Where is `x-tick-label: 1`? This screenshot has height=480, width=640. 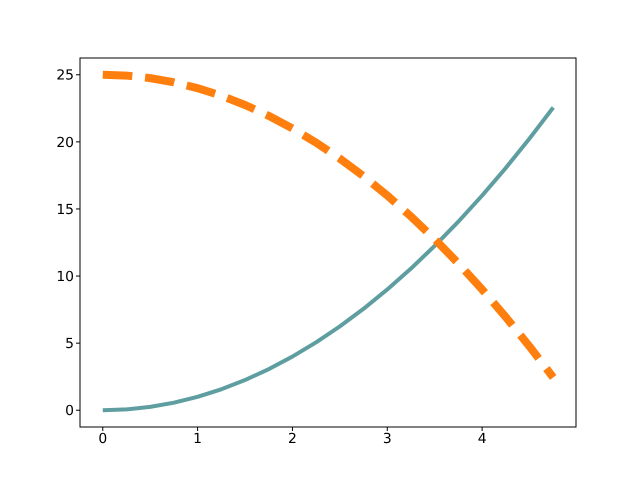 x-tick-label: 1 is located at coordinates (197, 438).